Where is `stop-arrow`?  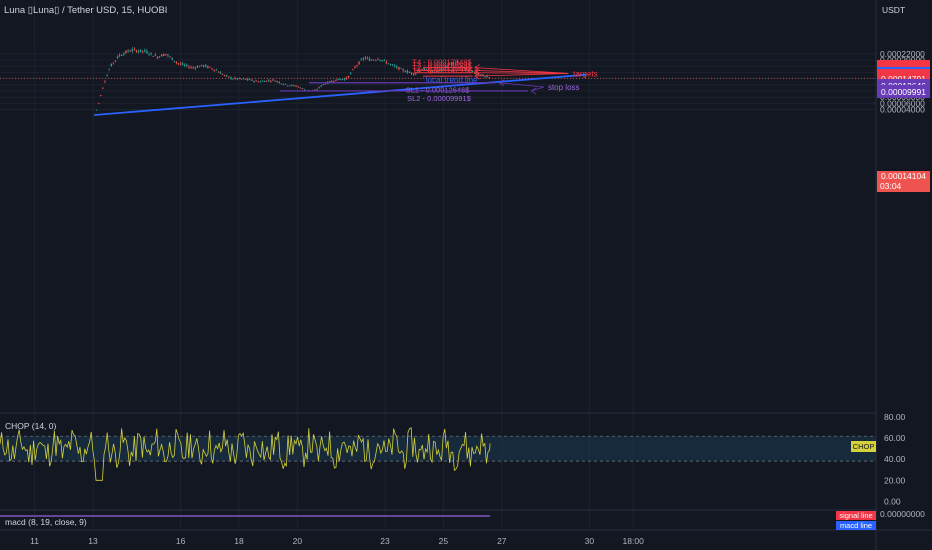
stop-arrow is located at coordinates (521, 85).